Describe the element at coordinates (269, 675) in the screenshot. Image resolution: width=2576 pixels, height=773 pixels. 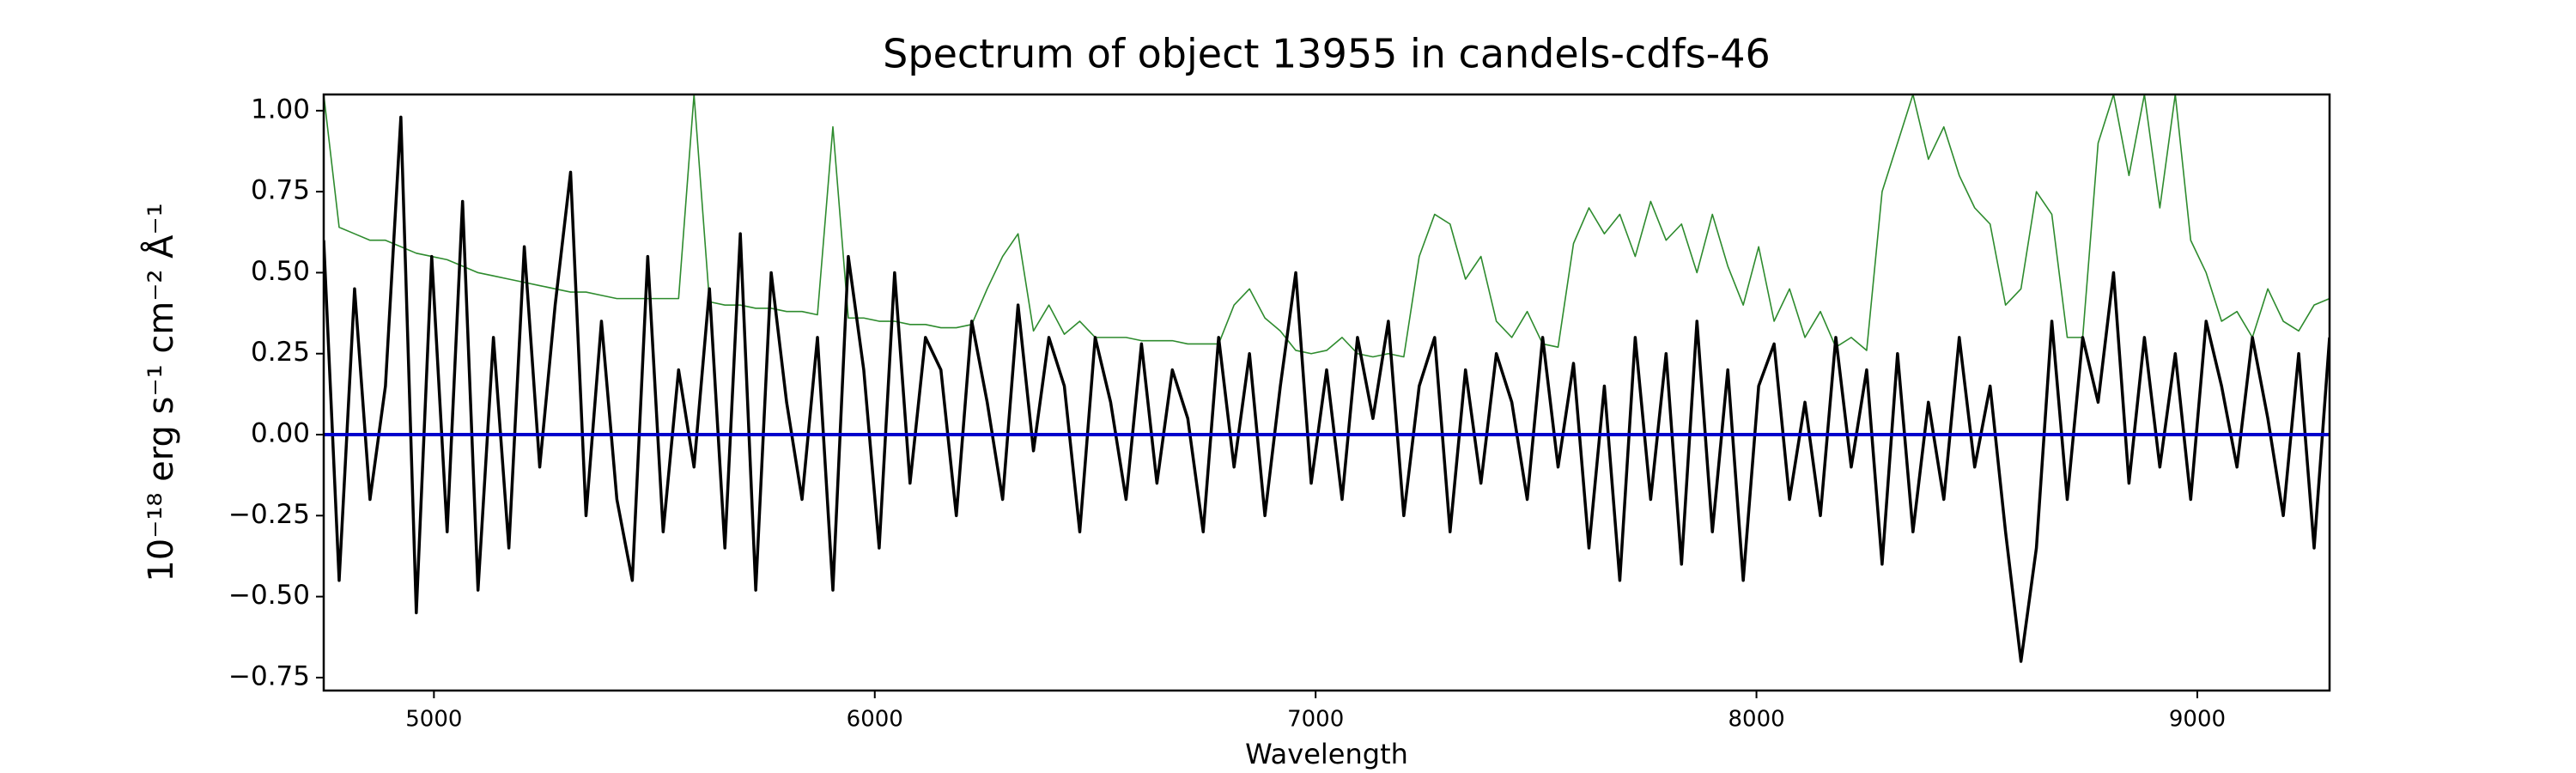
I see `y-tick-label: −0.75` at that location.